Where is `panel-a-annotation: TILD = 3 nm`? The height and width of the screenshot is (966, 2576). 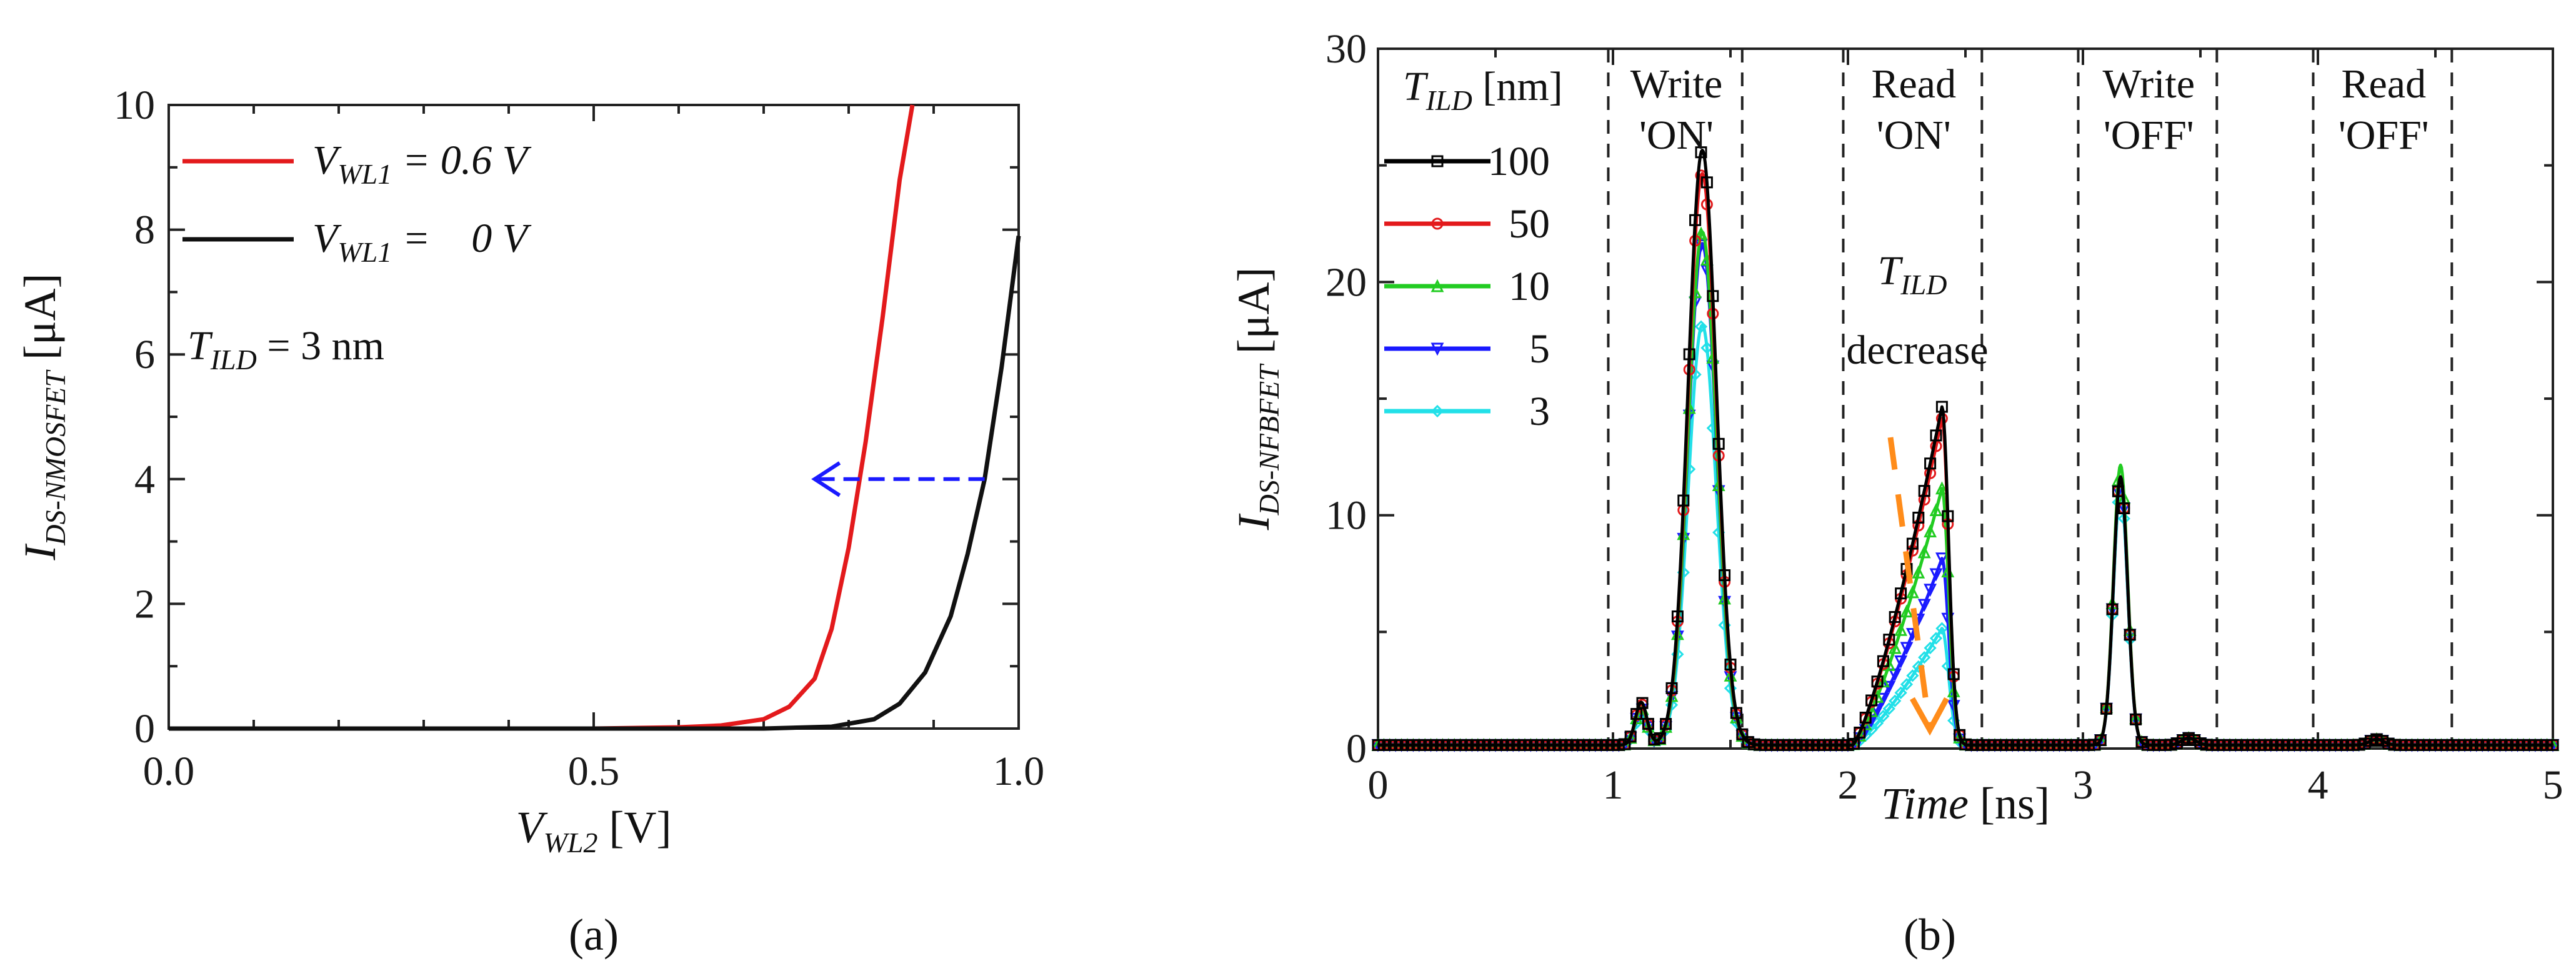
panel-a-annotation: TILD = 3 nm is located at coordinates (285, 349).